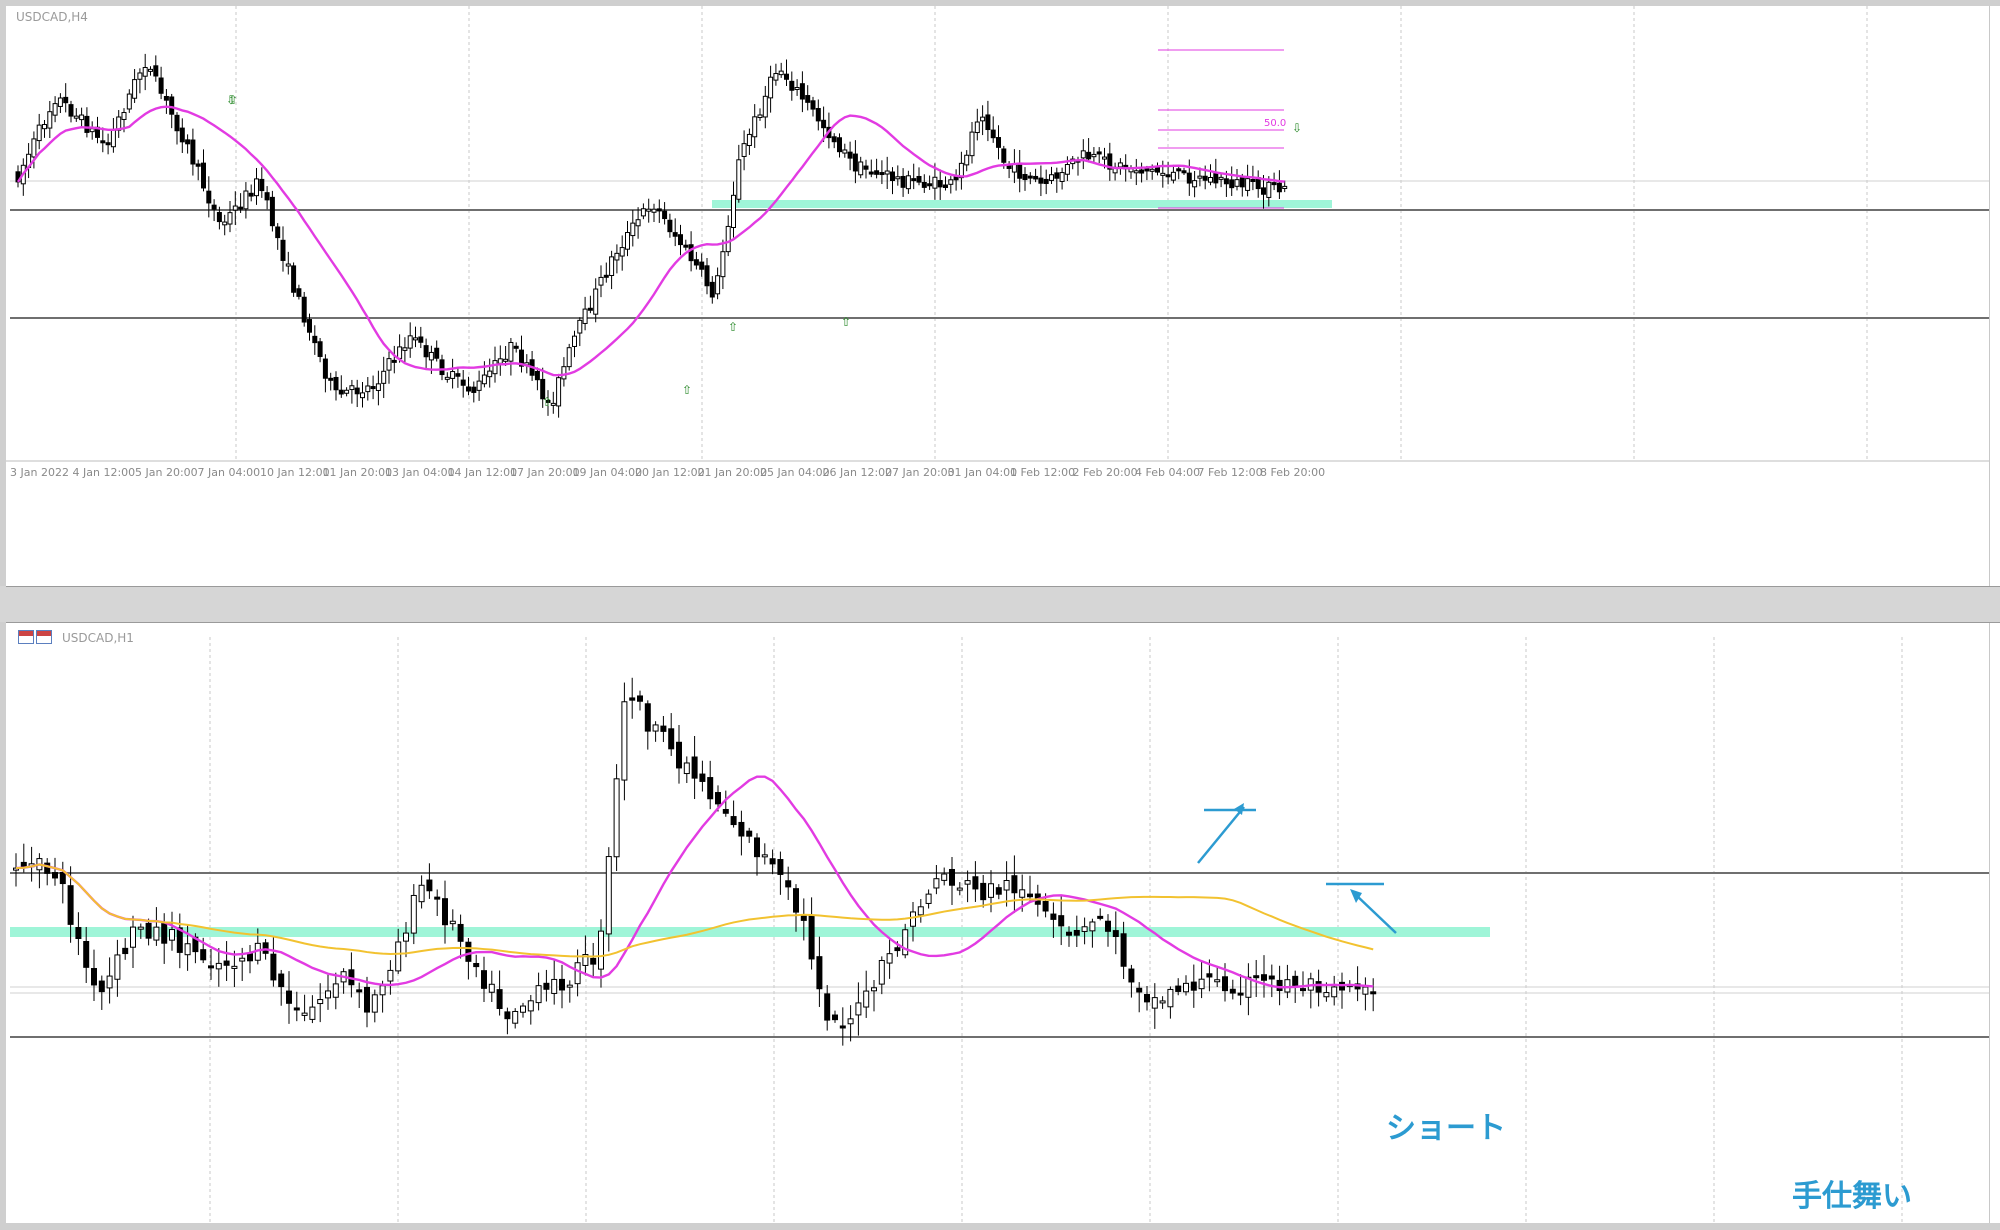 This screenshot has height=1230, width=2000. What do you see at coordinates (1000, 604) in the screenshot?
I see `pane-separator` at bounding box center [1000, 604].